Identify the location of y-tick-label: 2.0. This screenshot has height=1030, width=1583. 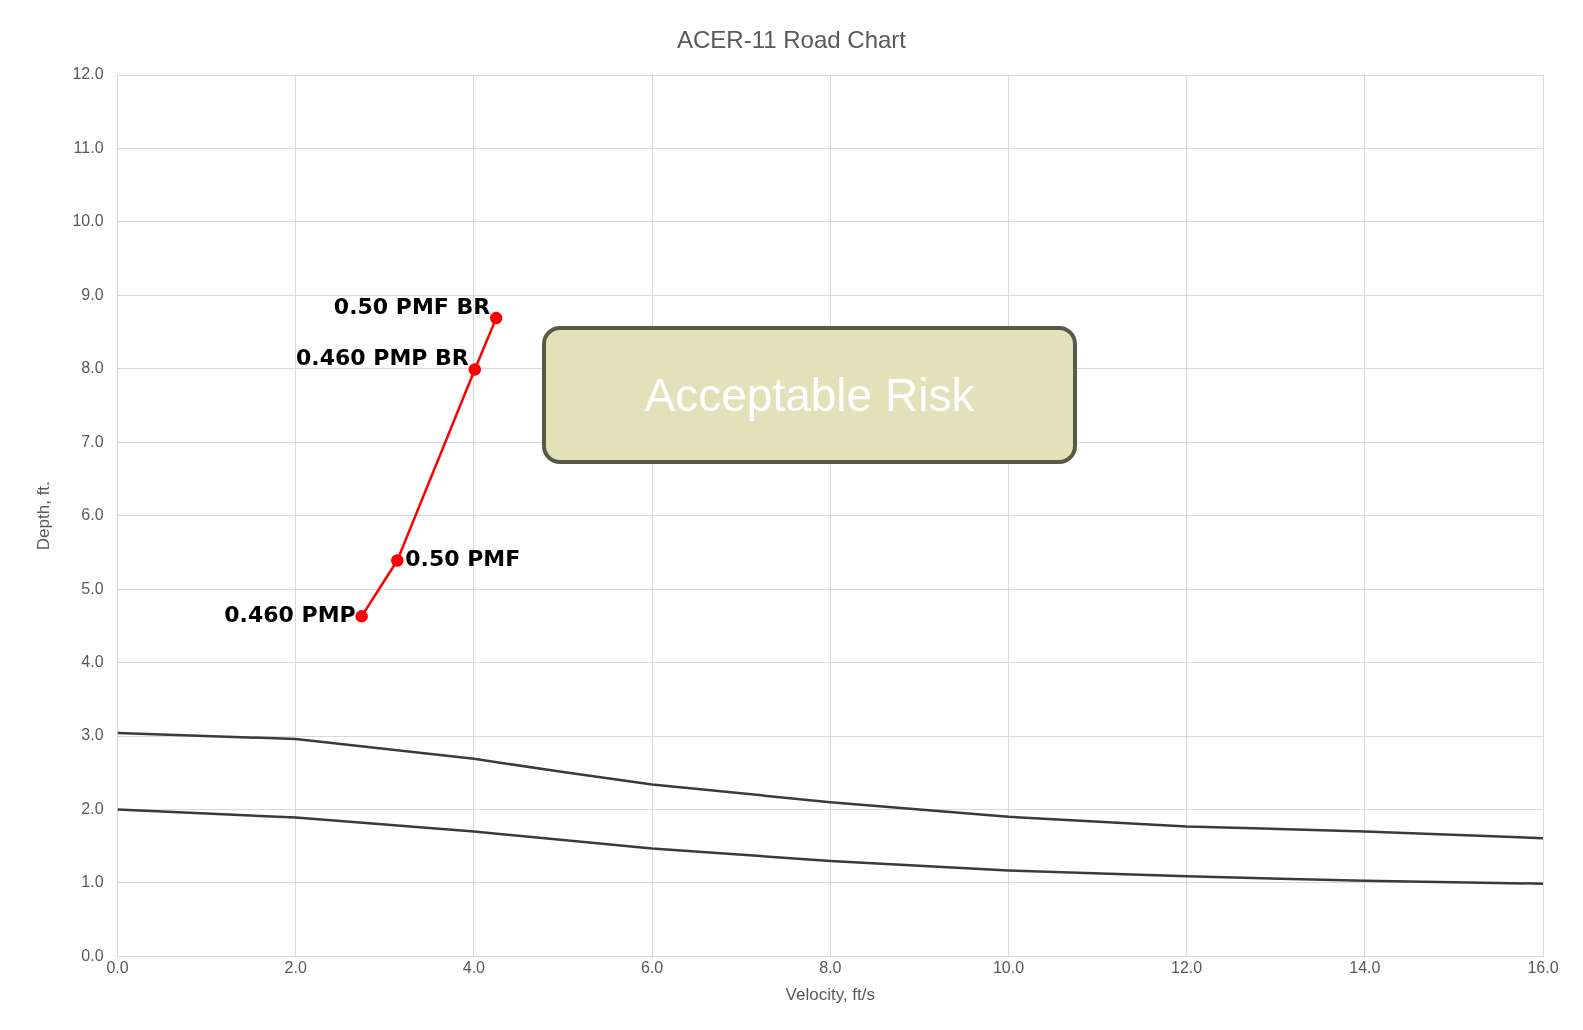
(92, 808).